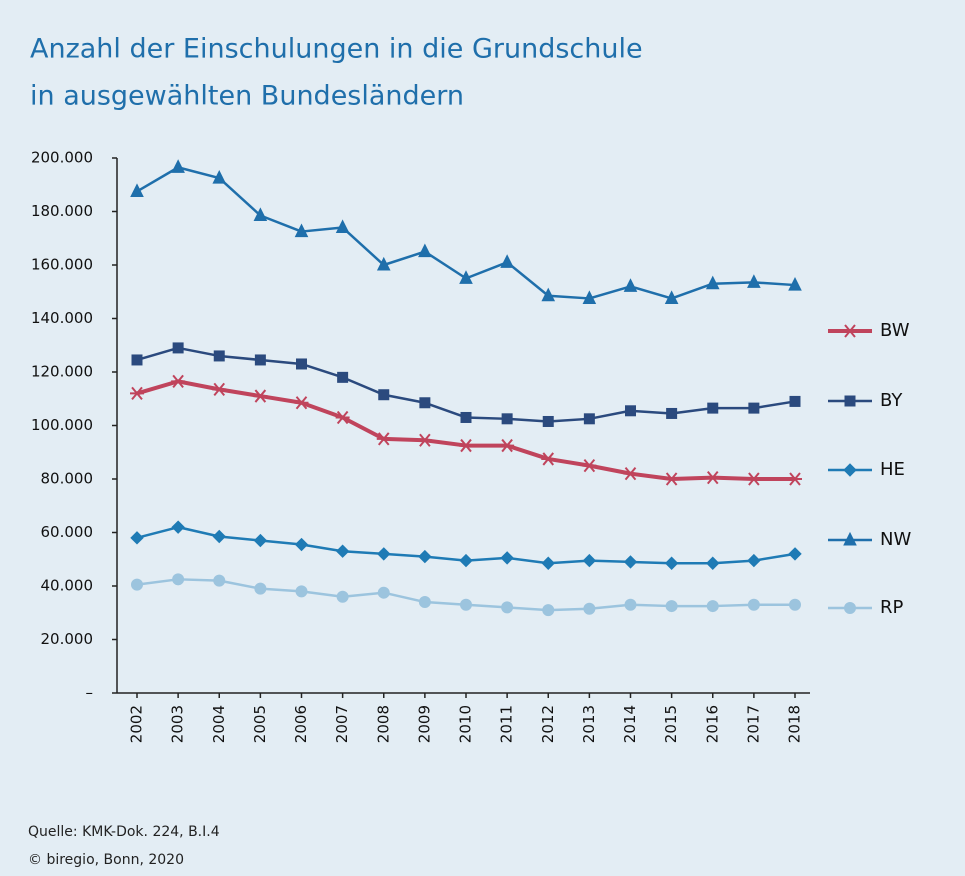 The height and width of the screenshot is (876, 965). Describe the element at coordinates (753, 724) in the screenshot. I see `x-tick-label: 2017` at that location.